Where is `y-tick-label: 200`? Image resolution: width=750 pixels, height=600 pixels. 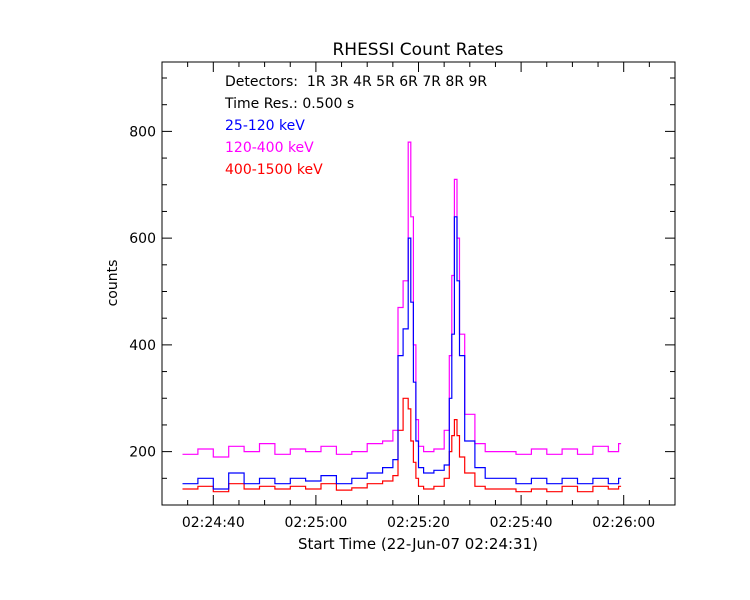
y-tick-label: 200 is located at coordinates (142, 453).